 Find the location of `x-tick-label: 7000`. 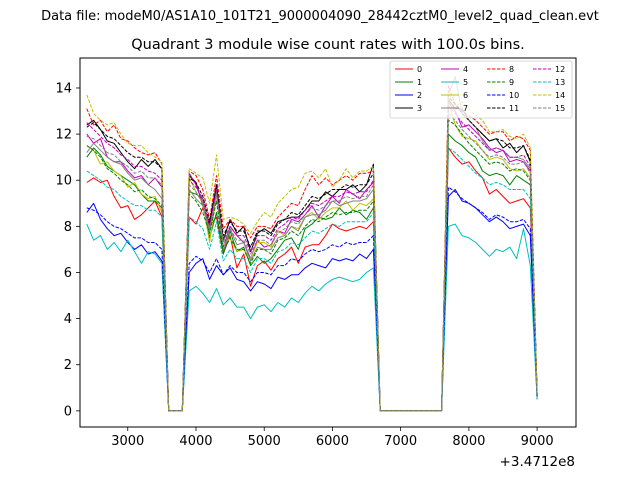

x-tick-label: 7000 is located at coordinates (400, 441).